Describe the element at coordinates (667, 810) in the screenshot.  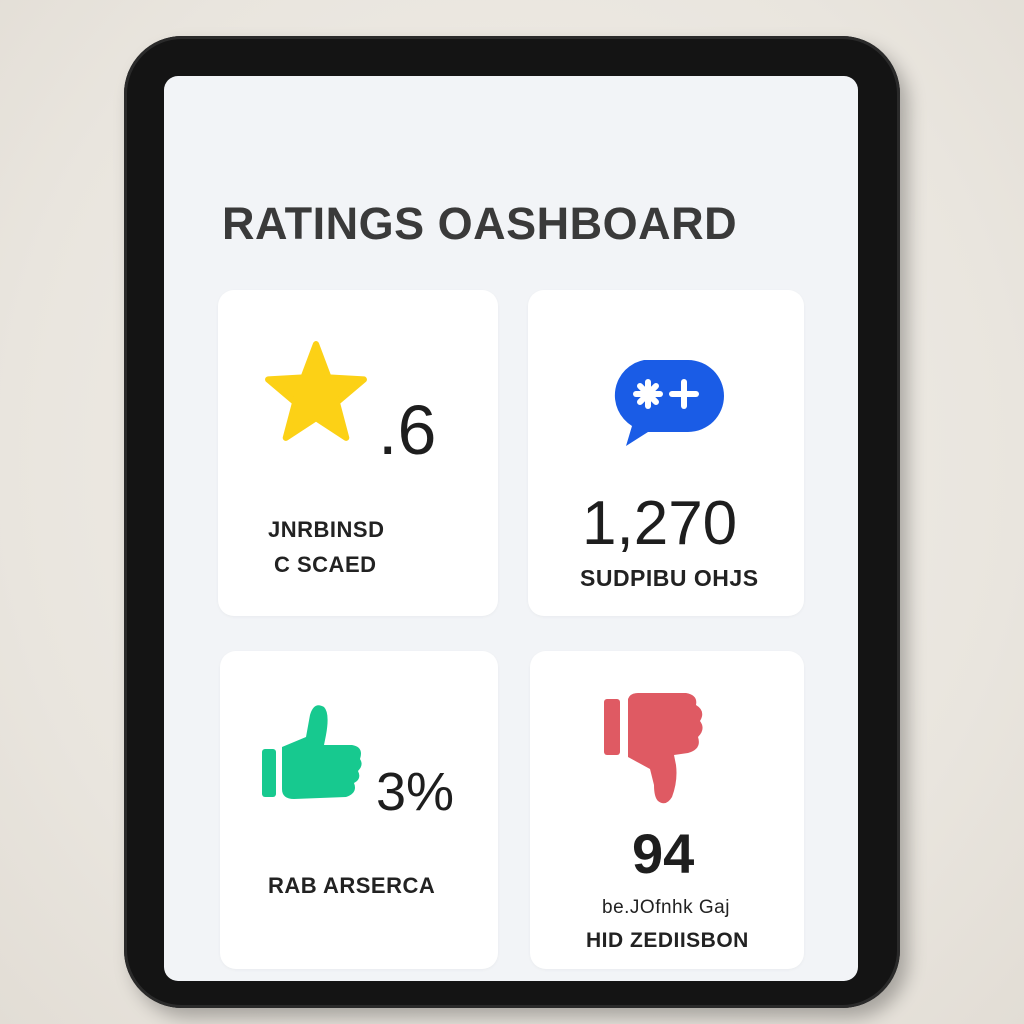
I see `negative-card: 94 be.JOfnhk Gaj HID ZEDIISBON` at that location.